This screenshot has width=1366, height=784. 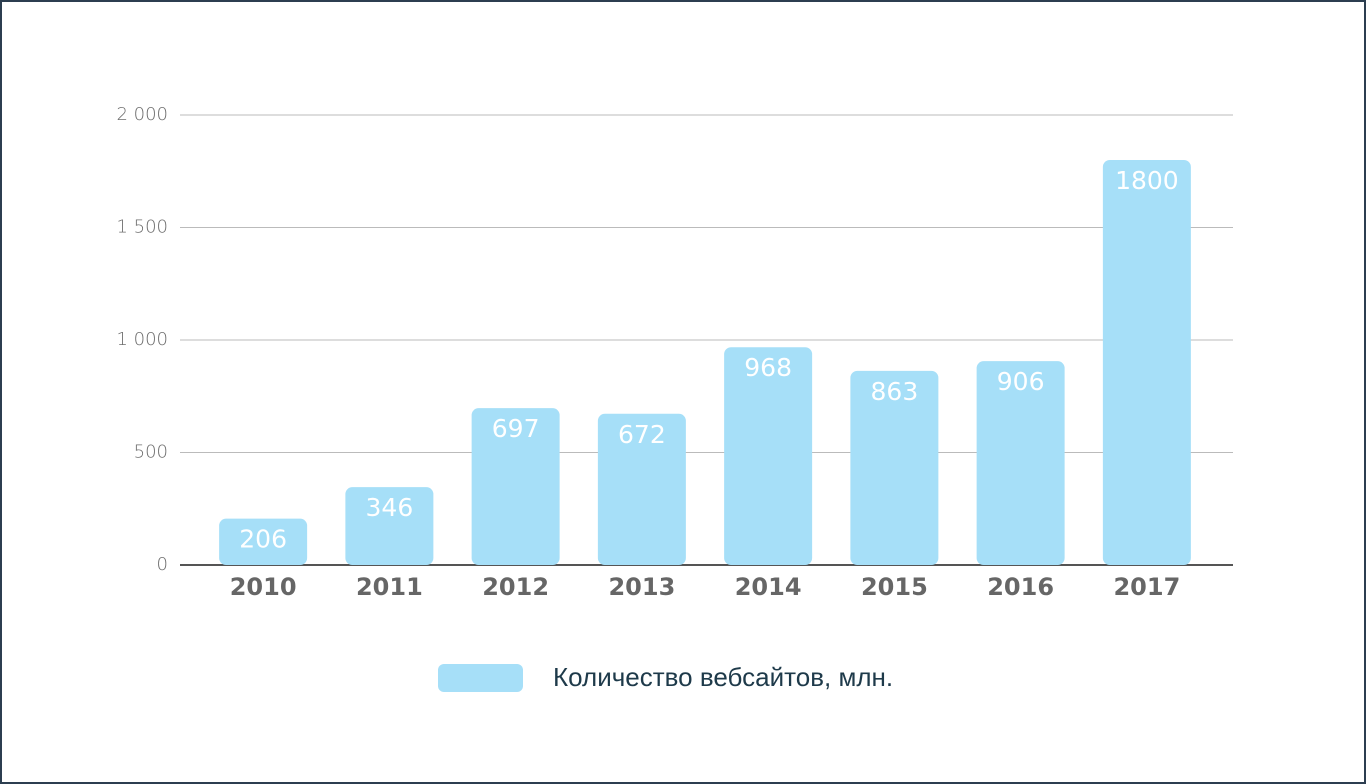 What do you see at coordinates (723, 677) in the screenshot?
I see `legend-label: Количество вебсайтов, млн.` at bounding box center [723, 677].